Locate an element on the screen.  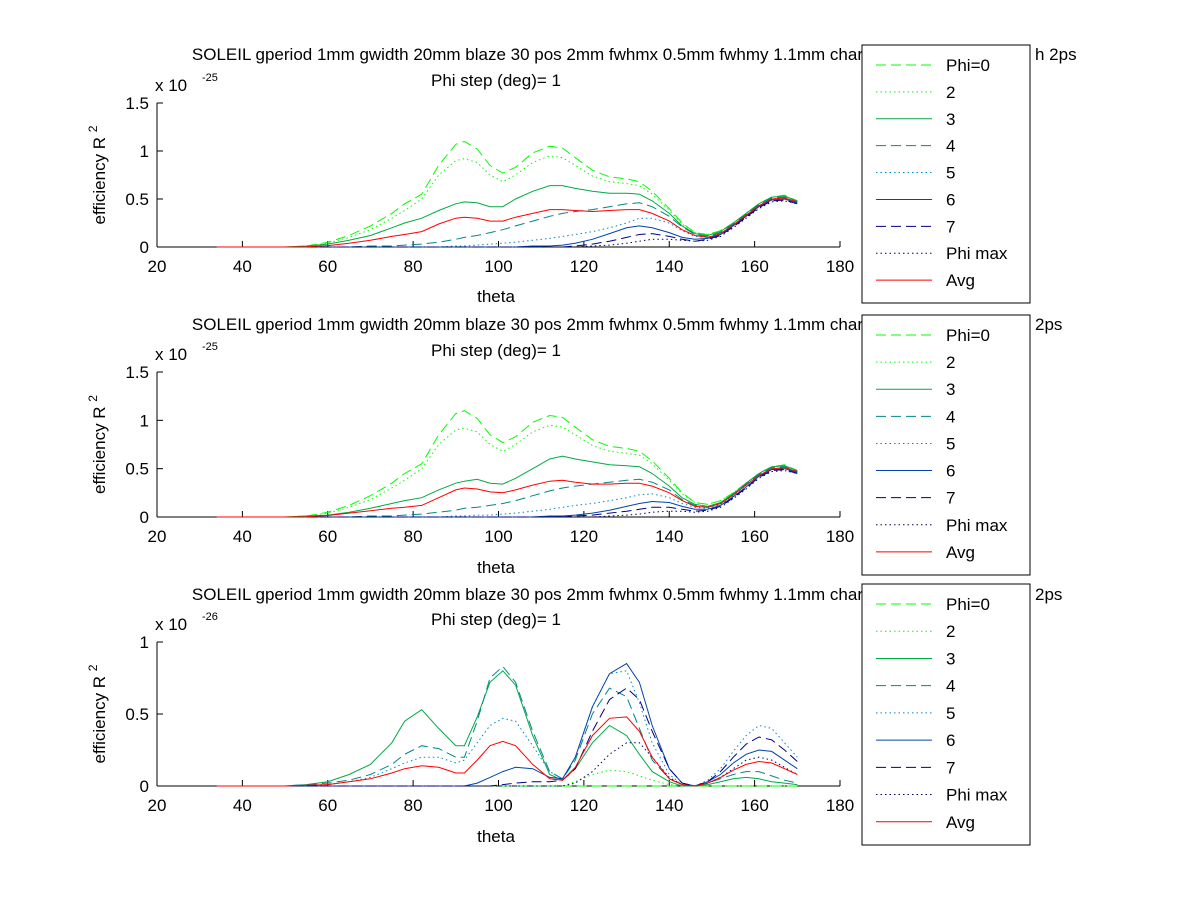
x-tick-label: 40 is located at coordinates (242, 266).